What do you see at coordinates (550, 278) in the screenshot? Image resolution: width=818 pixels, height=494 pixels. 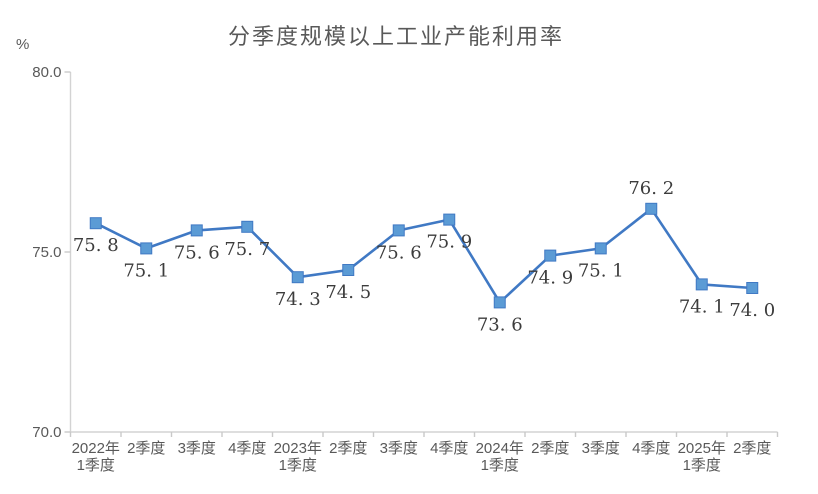 I see `data-point-label: 74. 9` at bounding box center [550, 278].